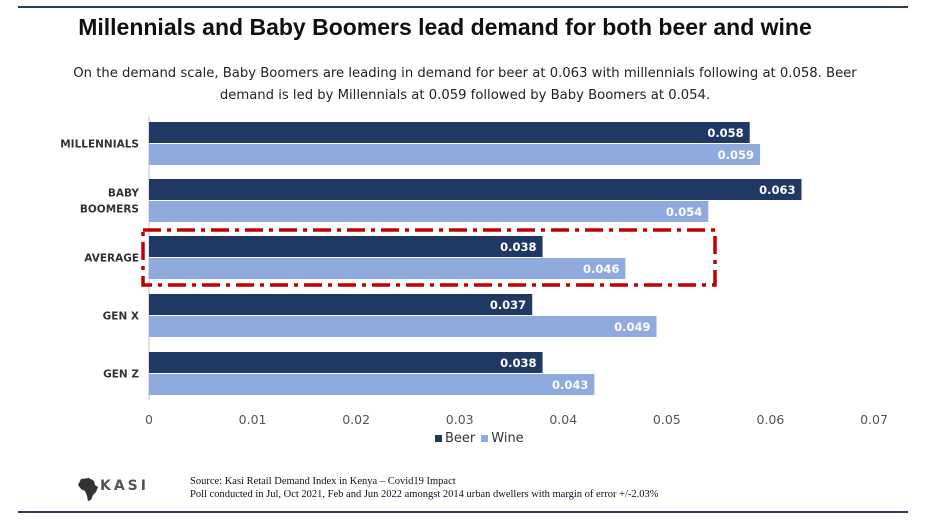 This screenshot has height=520, width=925. I want to click on logo-text: KASI, so click(124, 486).